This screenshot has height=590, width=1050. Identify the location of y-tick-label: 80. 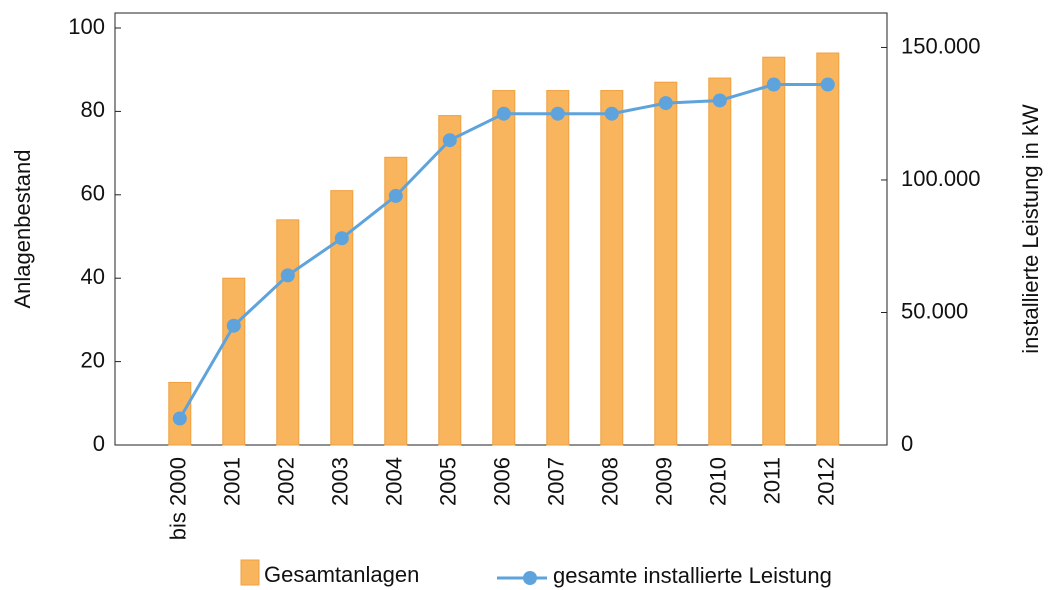
(93, 109).